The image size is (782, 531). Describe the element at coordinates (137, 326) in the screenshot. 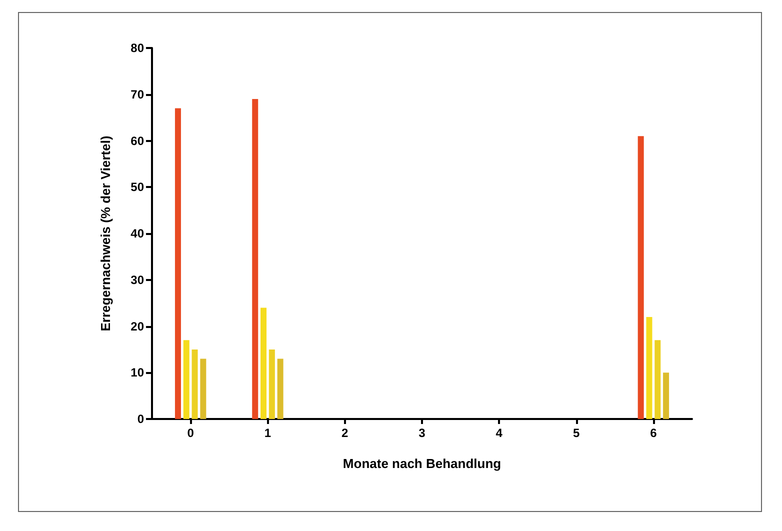

I see `y-tick-label: 20` at that location.